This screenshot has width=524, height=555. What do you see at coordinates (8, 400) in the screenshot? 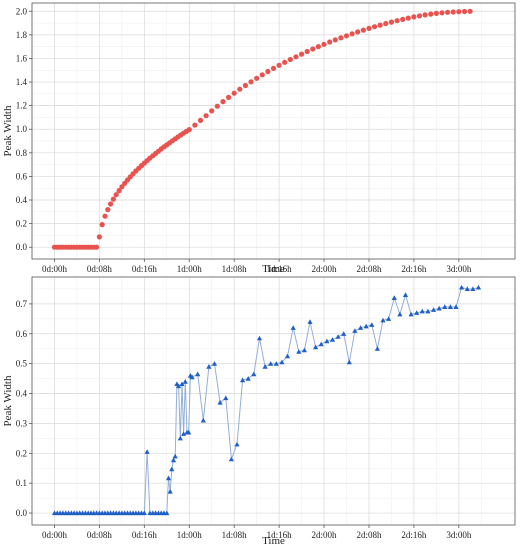
I see `bottom-y-axis-title: Peak Width` at bounding box center [8, 400].